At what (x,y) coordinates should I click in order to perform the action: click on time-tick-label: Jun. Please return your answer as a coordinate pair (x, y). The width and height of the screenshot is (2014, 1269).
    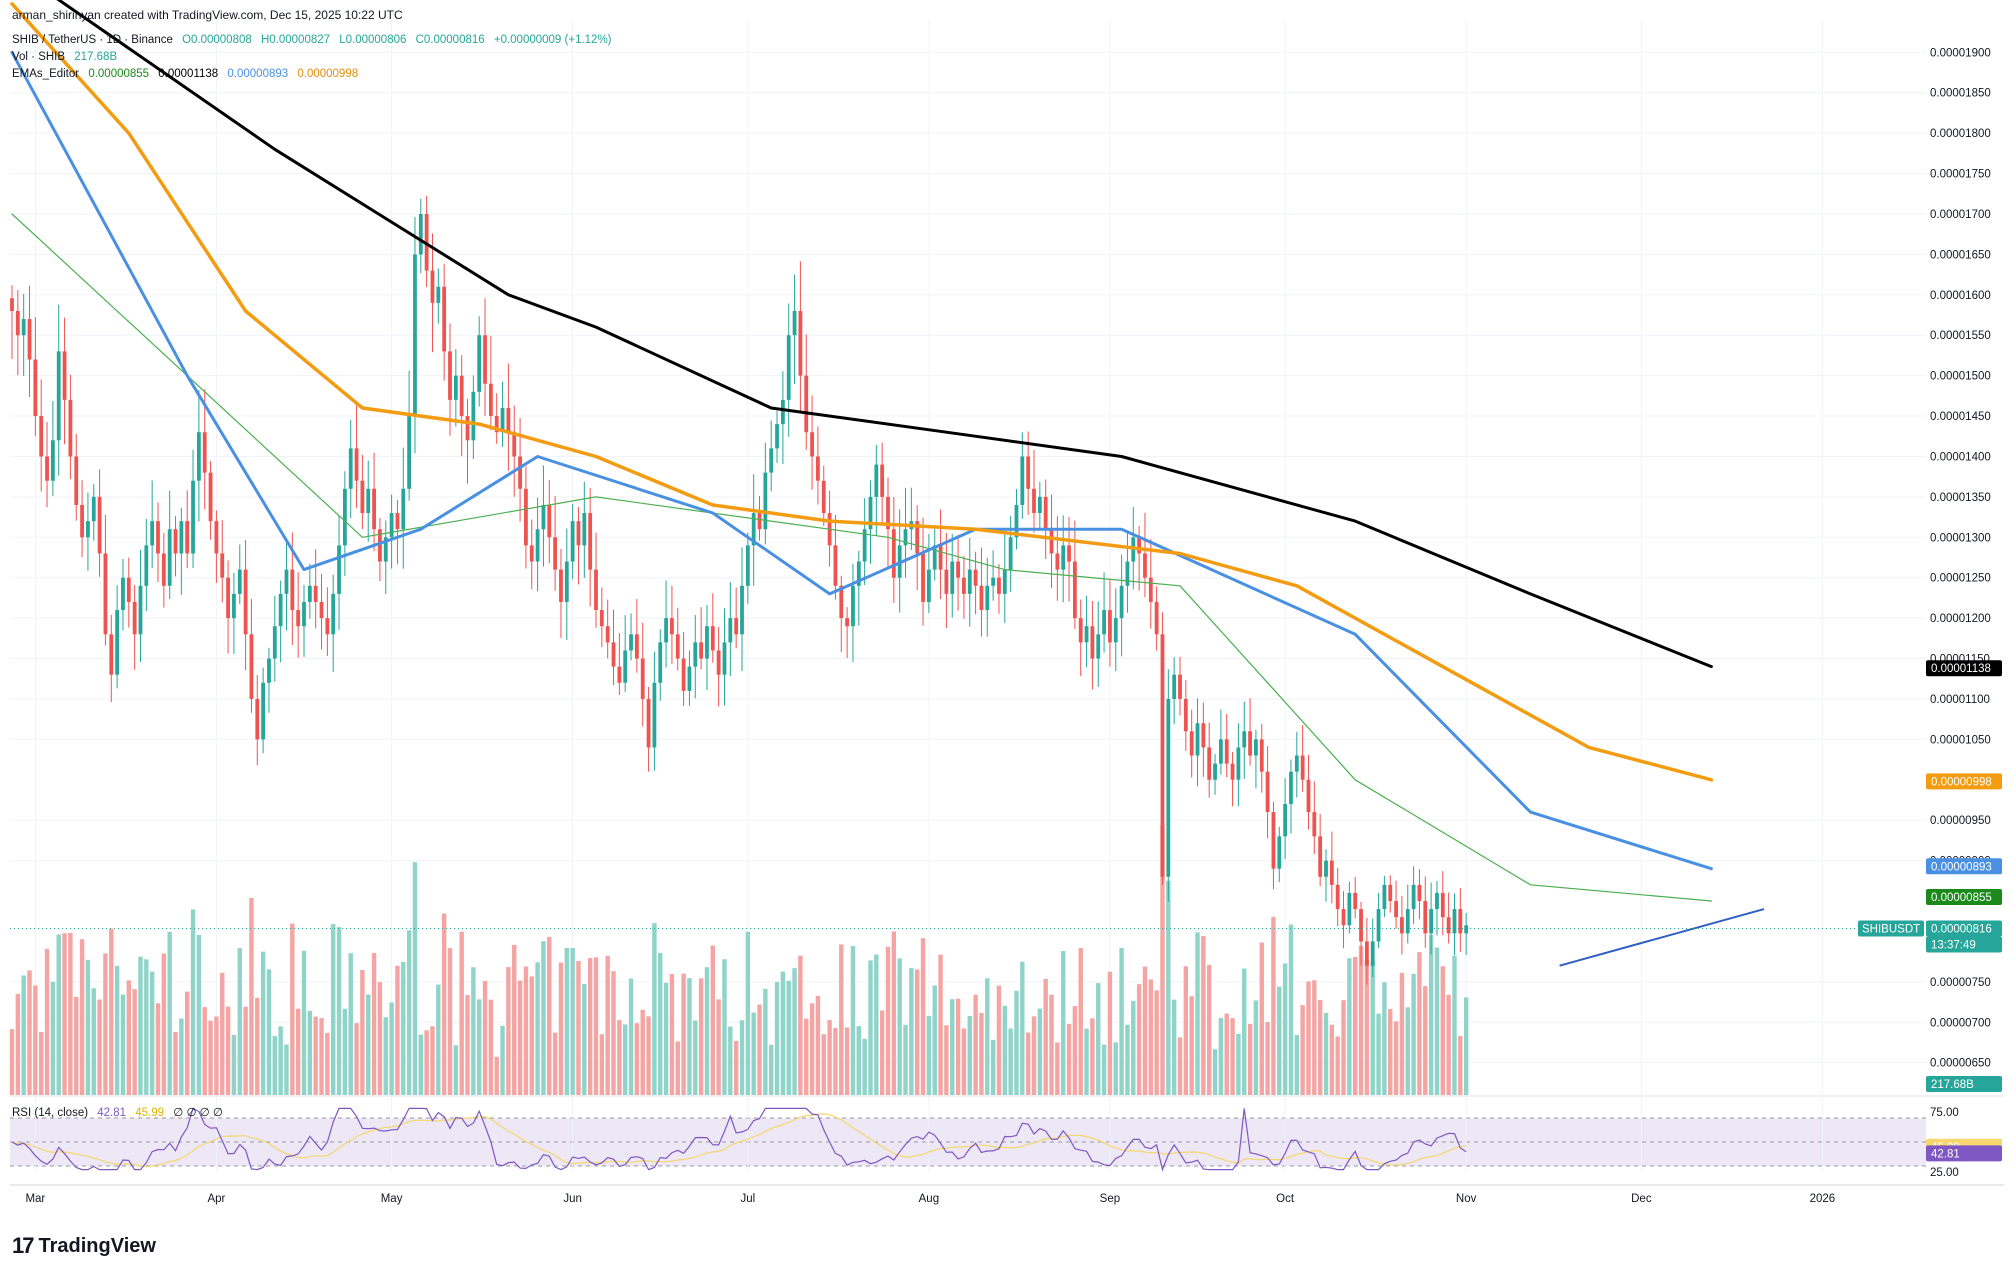
    Looking at the image, I should click on (572, 1199).